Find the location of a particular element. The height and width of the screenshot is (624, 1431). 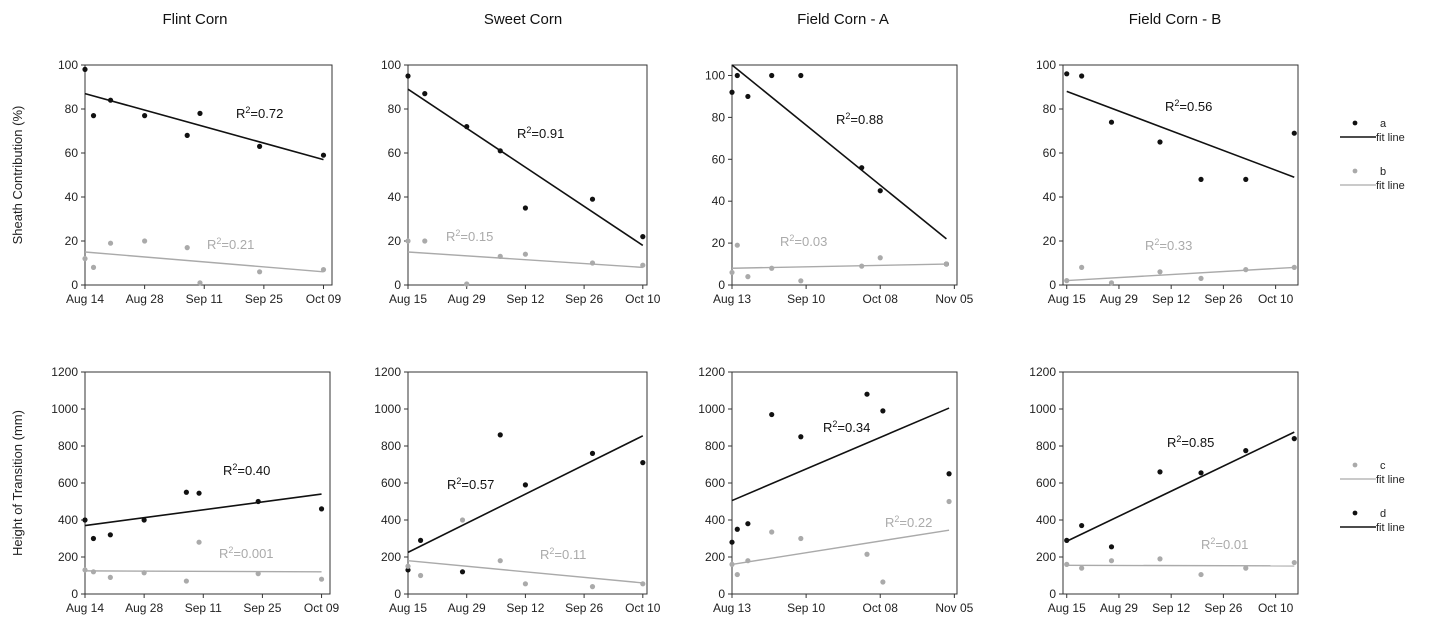

r2-label-a: R2=0.72 is located at coordinates (259, 113).